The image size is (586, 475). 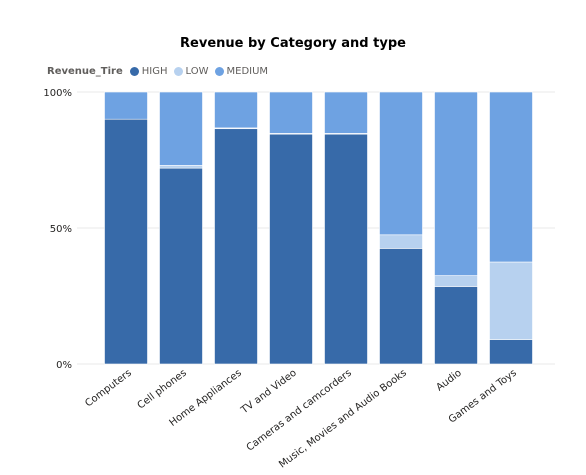 I want to click on chart-title: Revenue by Category and type, so click(x=293, y=43).